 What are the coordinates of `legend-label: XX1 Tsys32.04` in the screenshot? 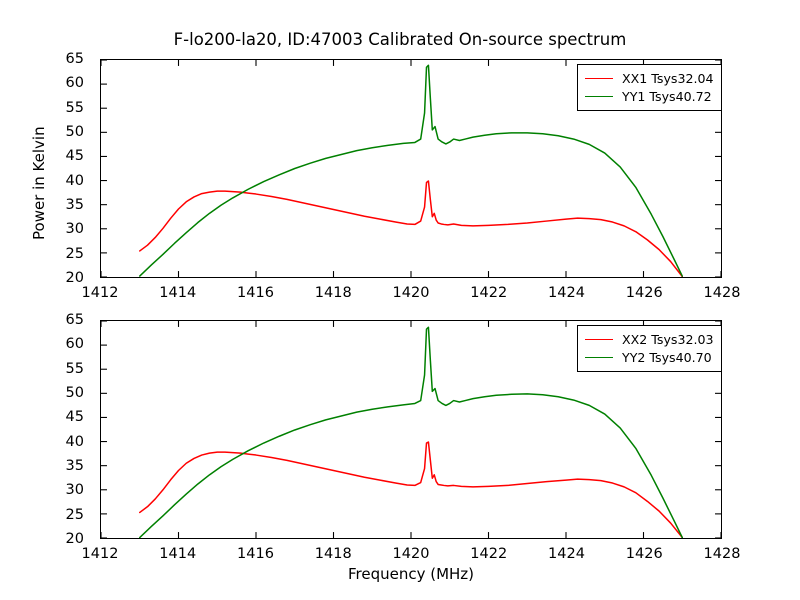 It's located at (668, 78).